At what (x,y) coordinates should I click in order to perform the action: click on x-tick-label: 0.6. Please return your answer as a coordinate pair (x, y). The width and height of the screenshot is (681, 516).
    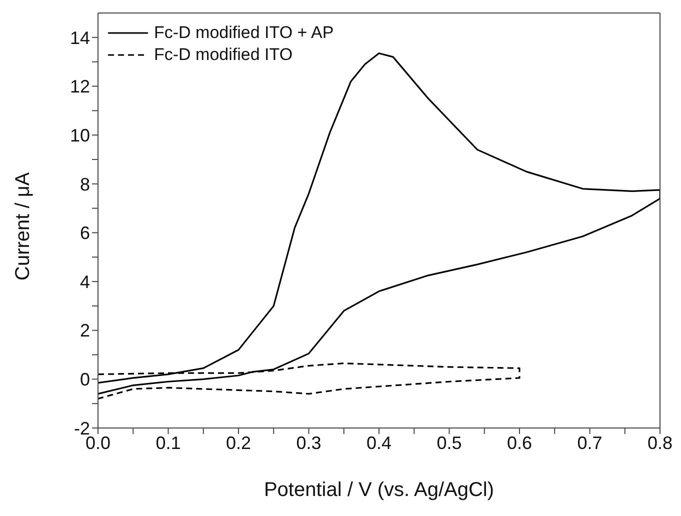
    Looking at the image, I should click on (519, 442).